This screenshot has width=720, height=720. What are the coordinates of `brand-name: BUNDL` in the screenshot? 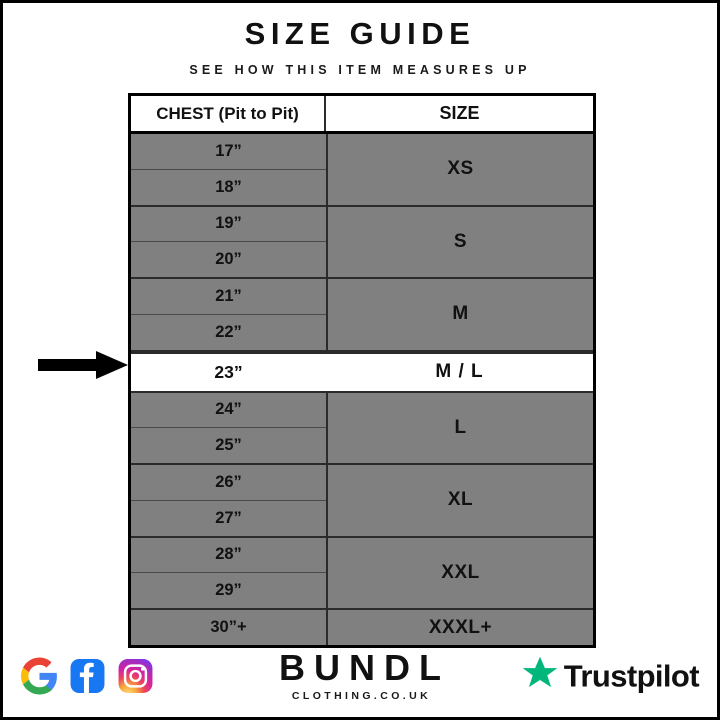 It's located at (364, 667).